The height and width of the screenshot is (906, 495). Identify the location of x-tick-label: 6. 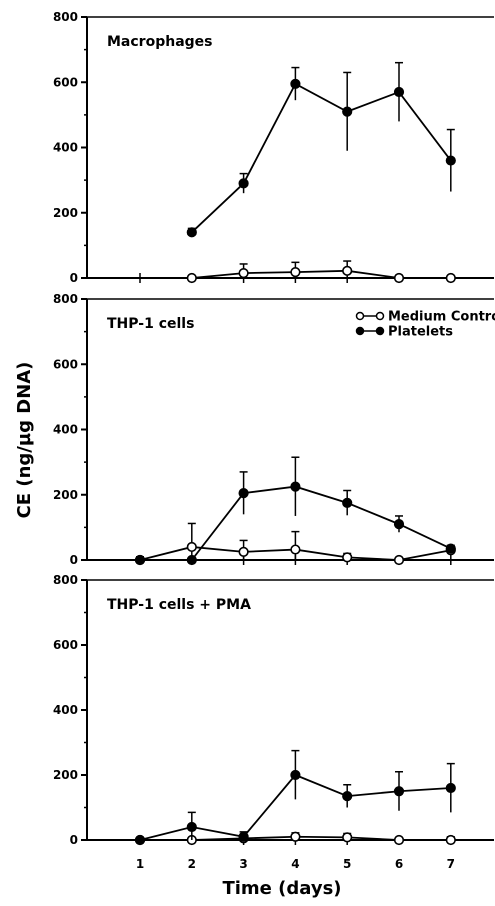
(399, 864).